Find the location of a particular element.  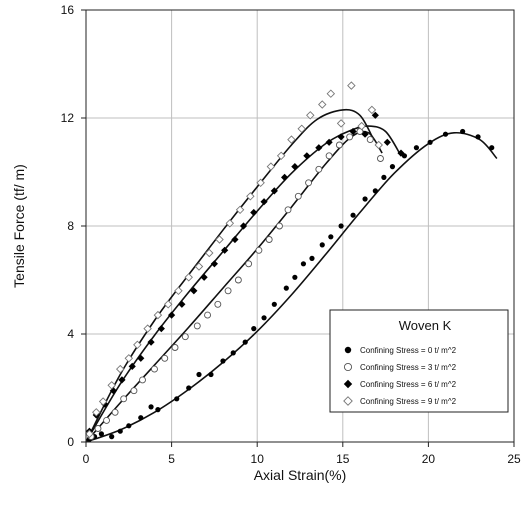

x-tick-label: 25 is located at coordinates (514, 459).